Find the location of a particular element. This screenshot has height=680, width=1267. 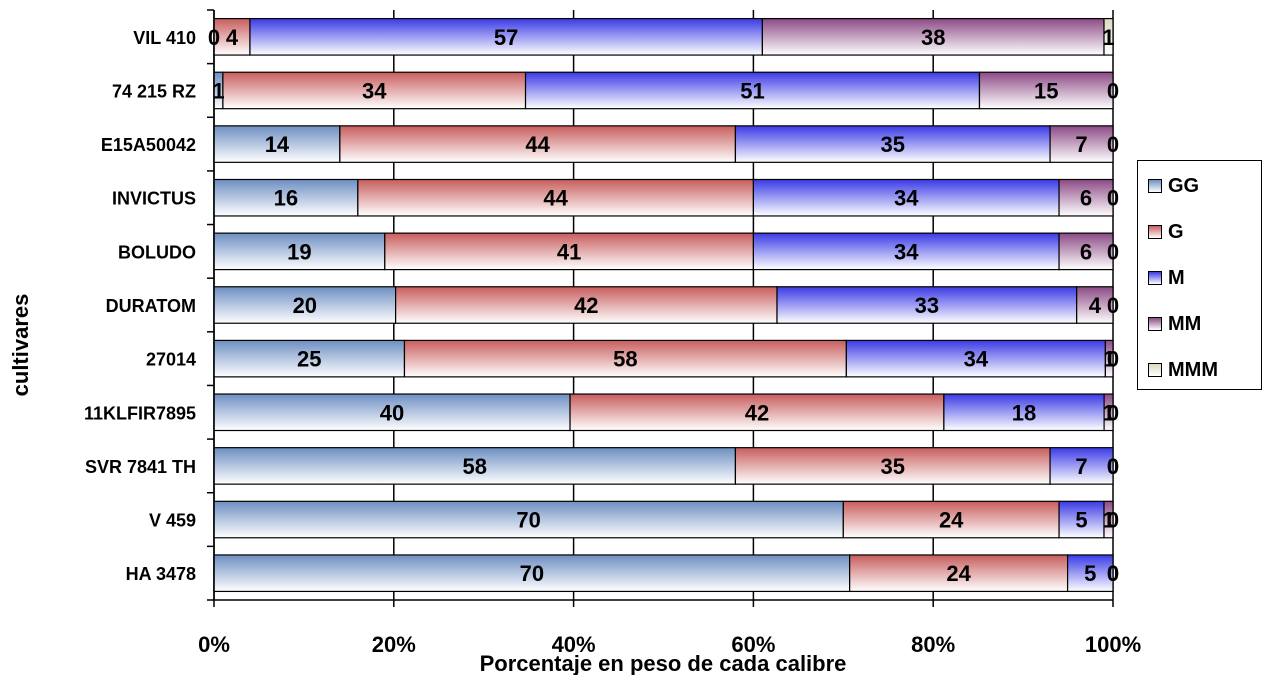

legend-label: MM is located at coordinates (1185, 323).